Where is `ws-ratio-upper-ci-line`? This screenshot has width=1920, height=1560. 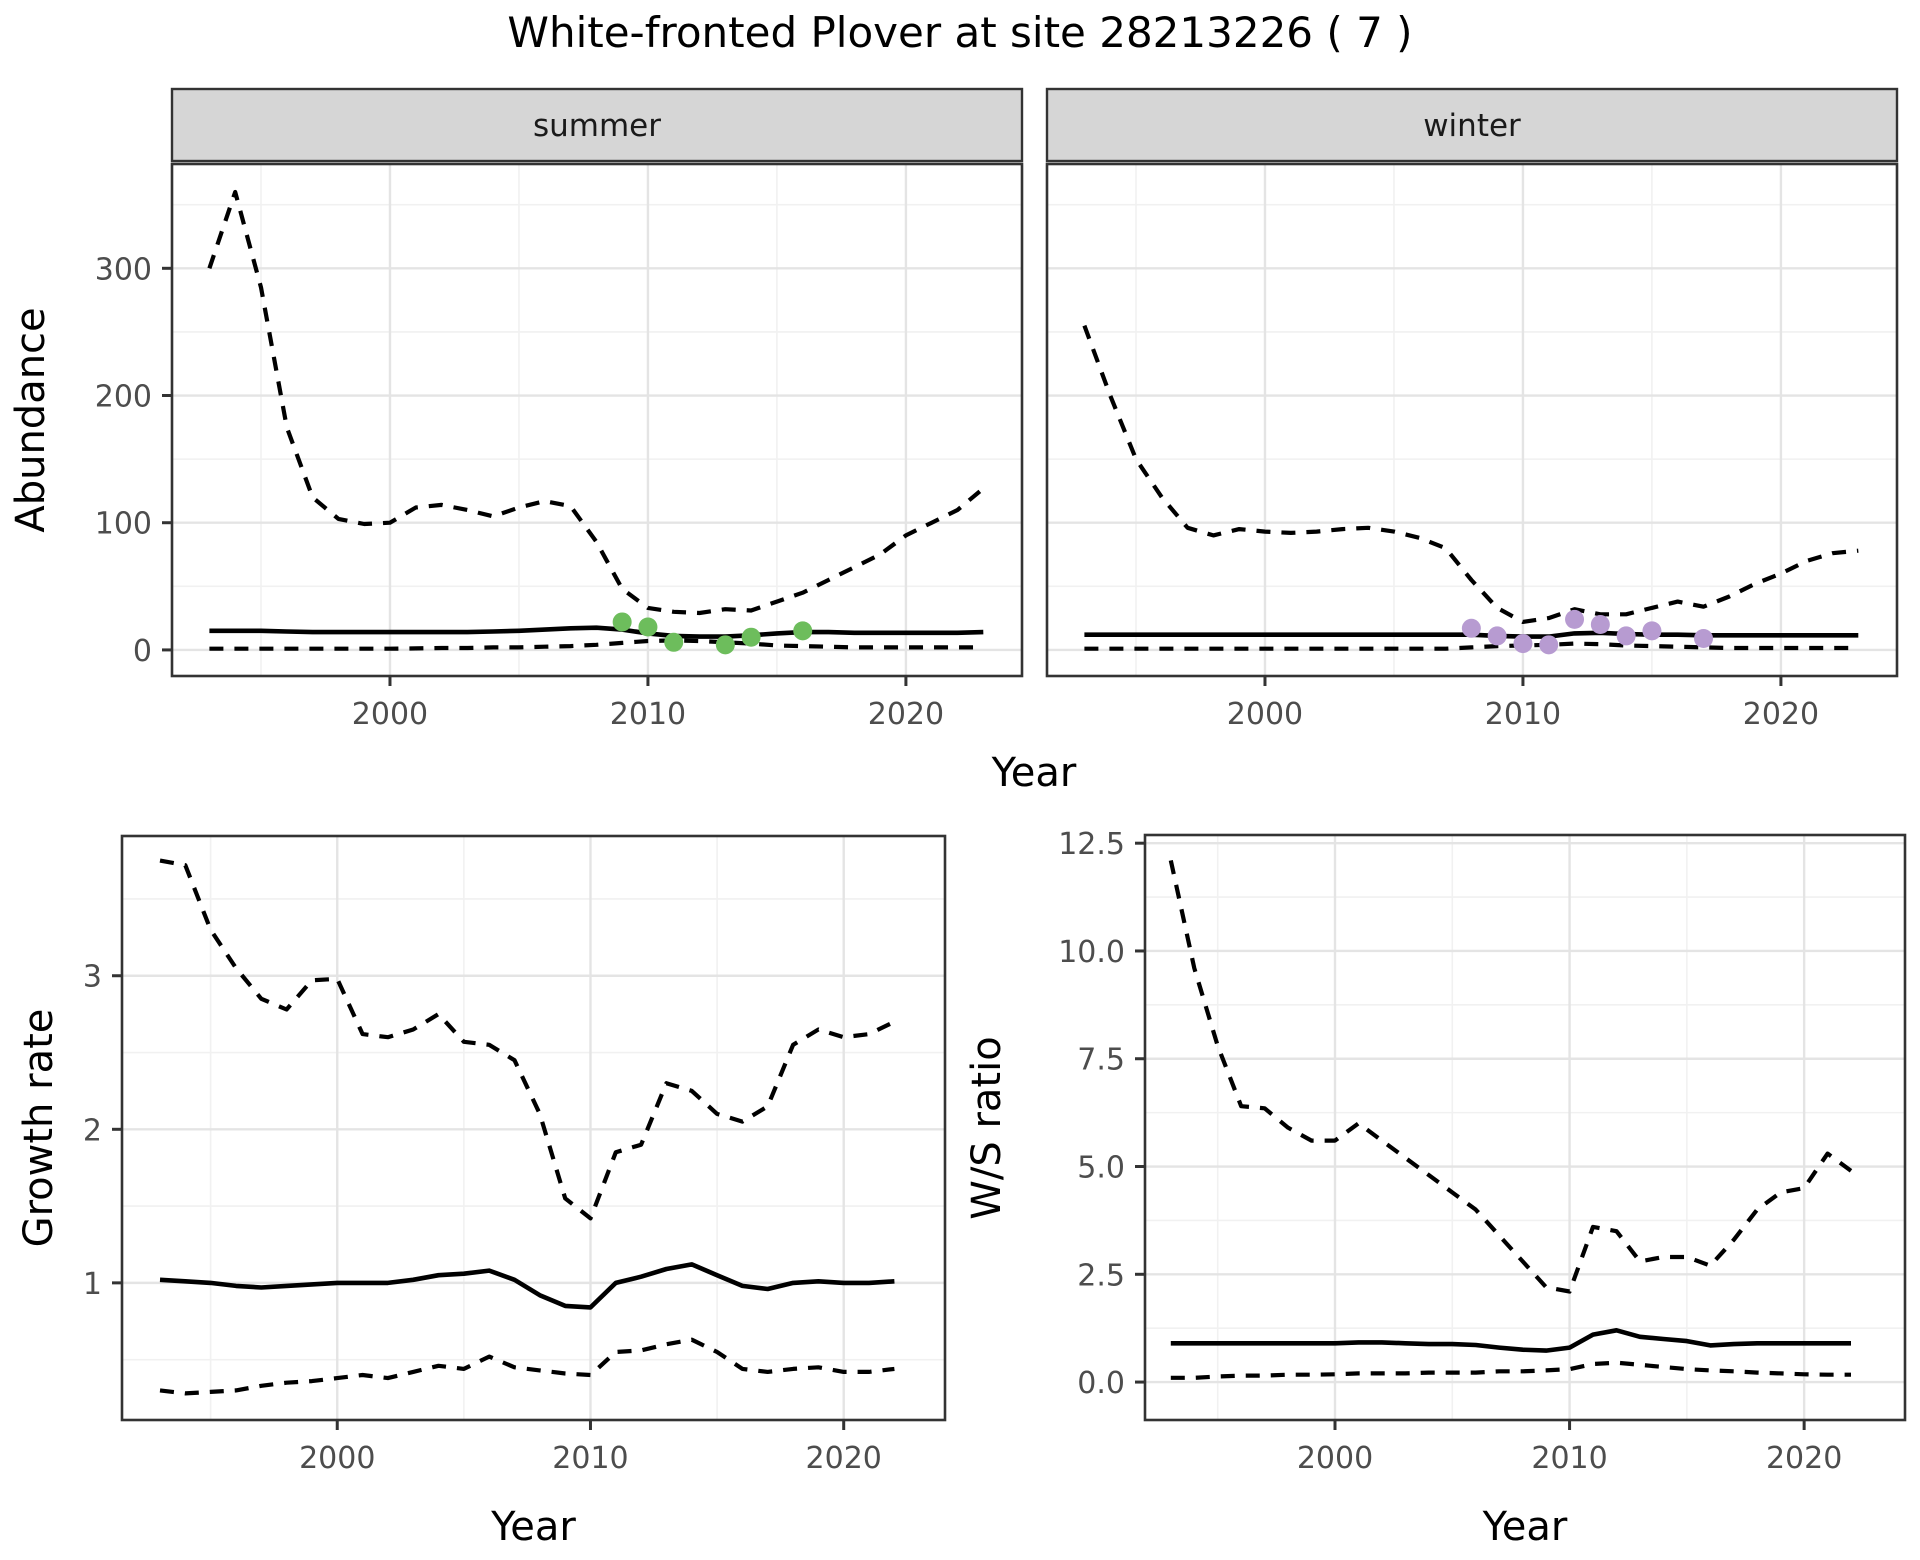 ws-ratio-upper-ci-line is located at coordinates (1510, 1076).